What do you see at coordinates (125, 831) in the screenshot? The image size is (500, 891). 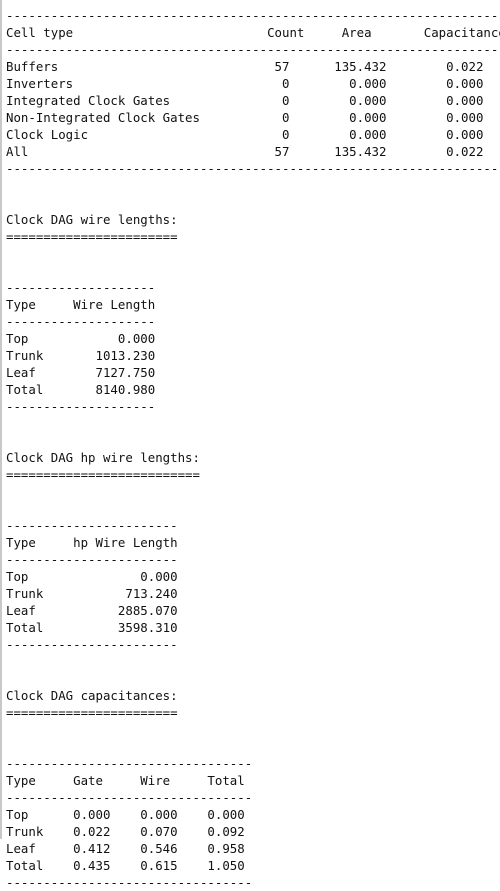 I see `capacitances-row-trunk: Trunk 0.022 0.070 0.092` at bounding box center [125, 831].